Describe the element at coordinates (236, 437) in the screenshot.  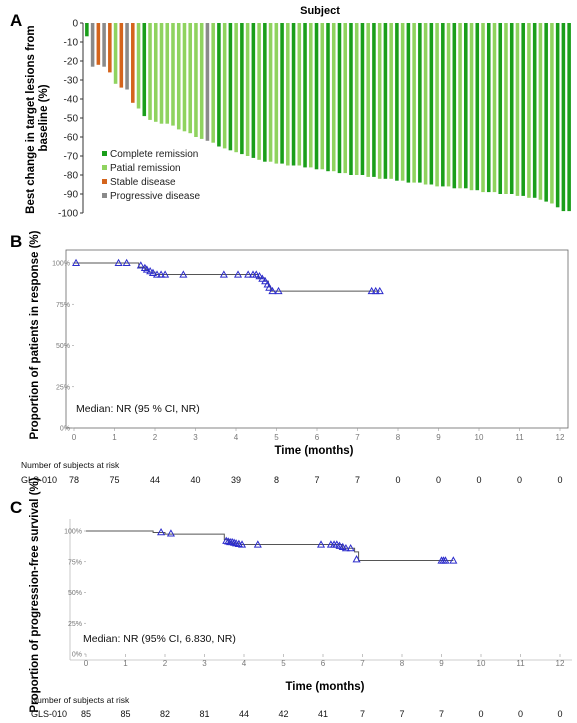
I see `chart-b-x-tick-label: 4` at that location.